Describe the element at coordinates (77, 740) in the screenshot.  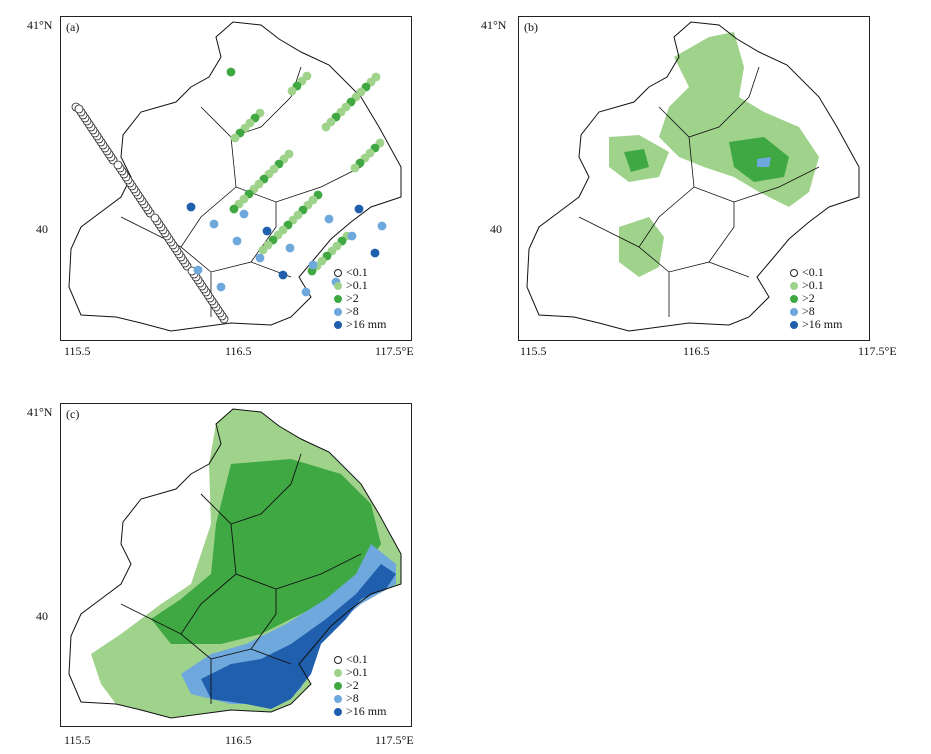
I see `lon-label-c-1: 115.5` at that location.